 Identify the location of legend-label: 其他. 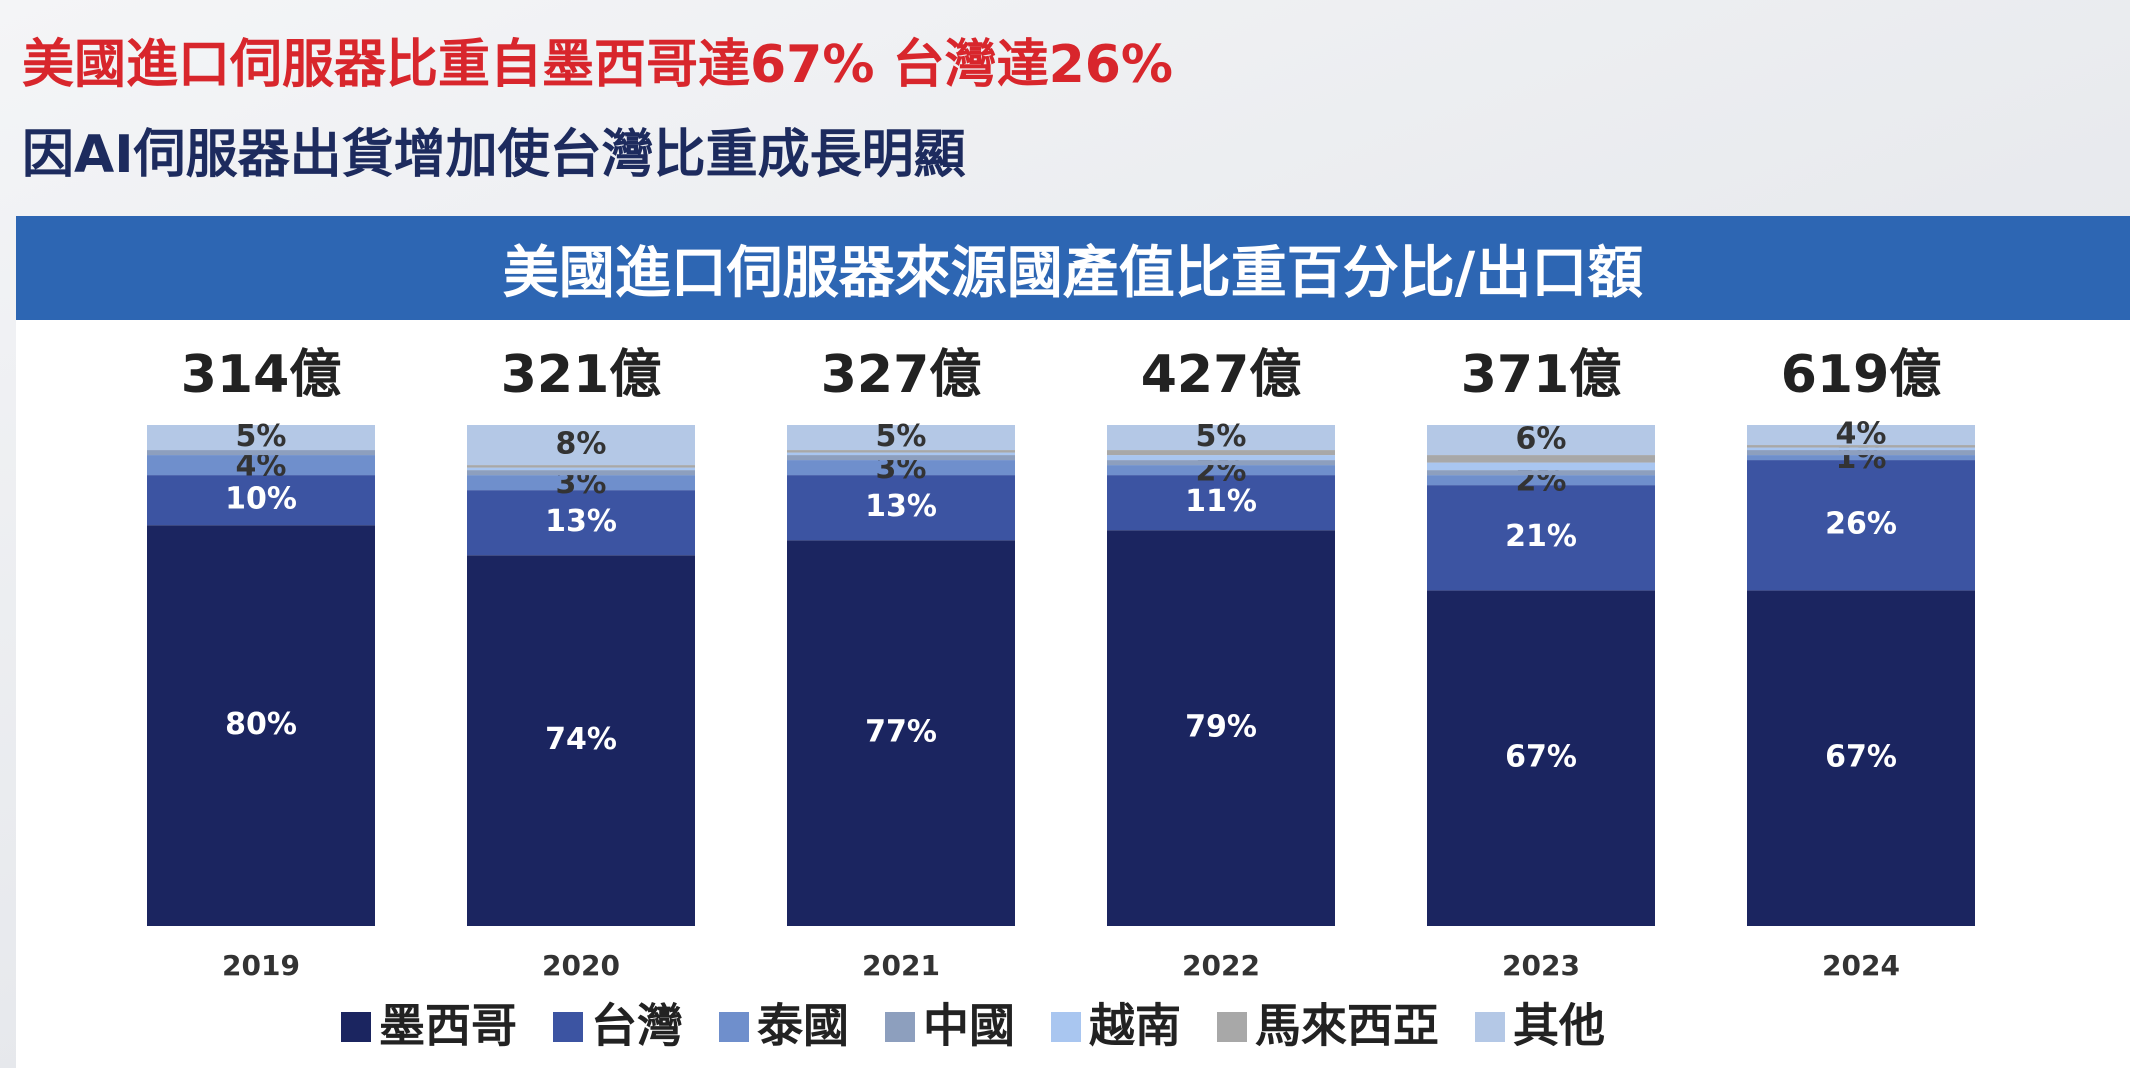
(1559, 1026).